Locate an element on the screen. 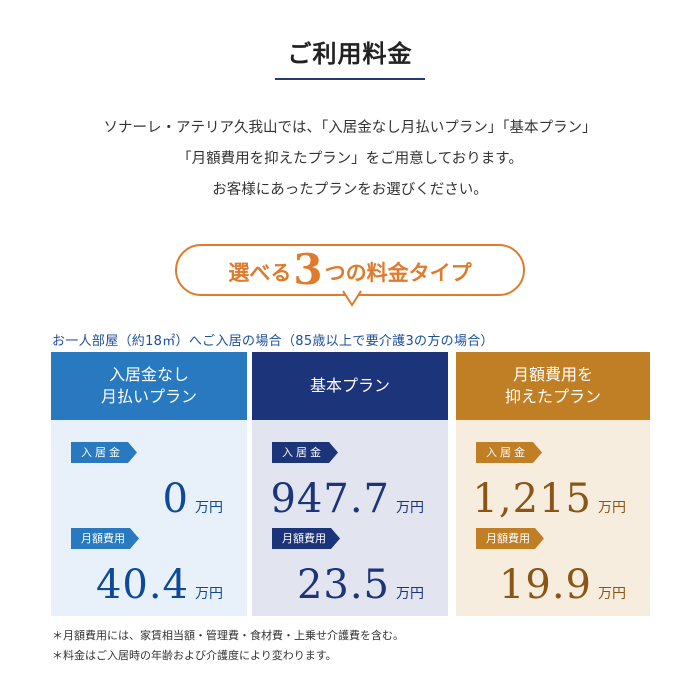  banner-prefix: 選べる is located at coordinates (260, 273).